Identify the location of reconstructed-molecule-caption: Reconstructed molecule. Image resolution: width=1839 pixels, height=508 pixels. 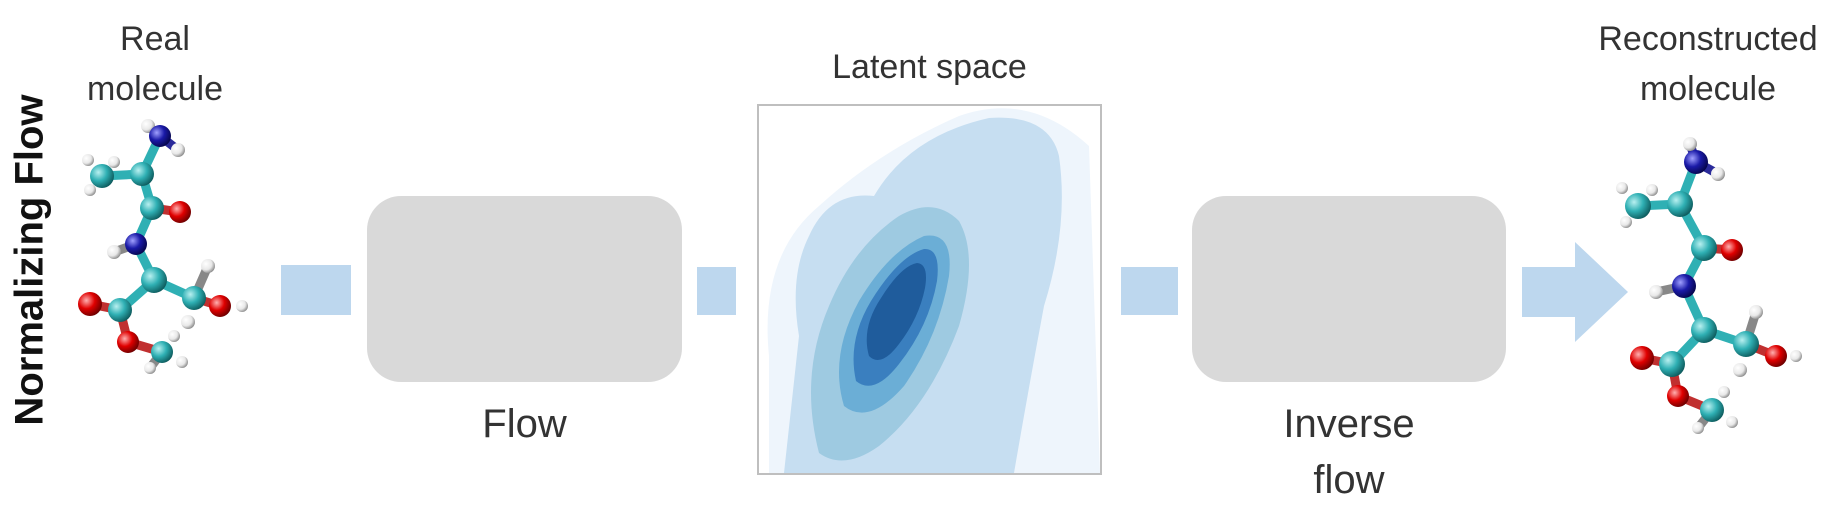
(1708, 64).